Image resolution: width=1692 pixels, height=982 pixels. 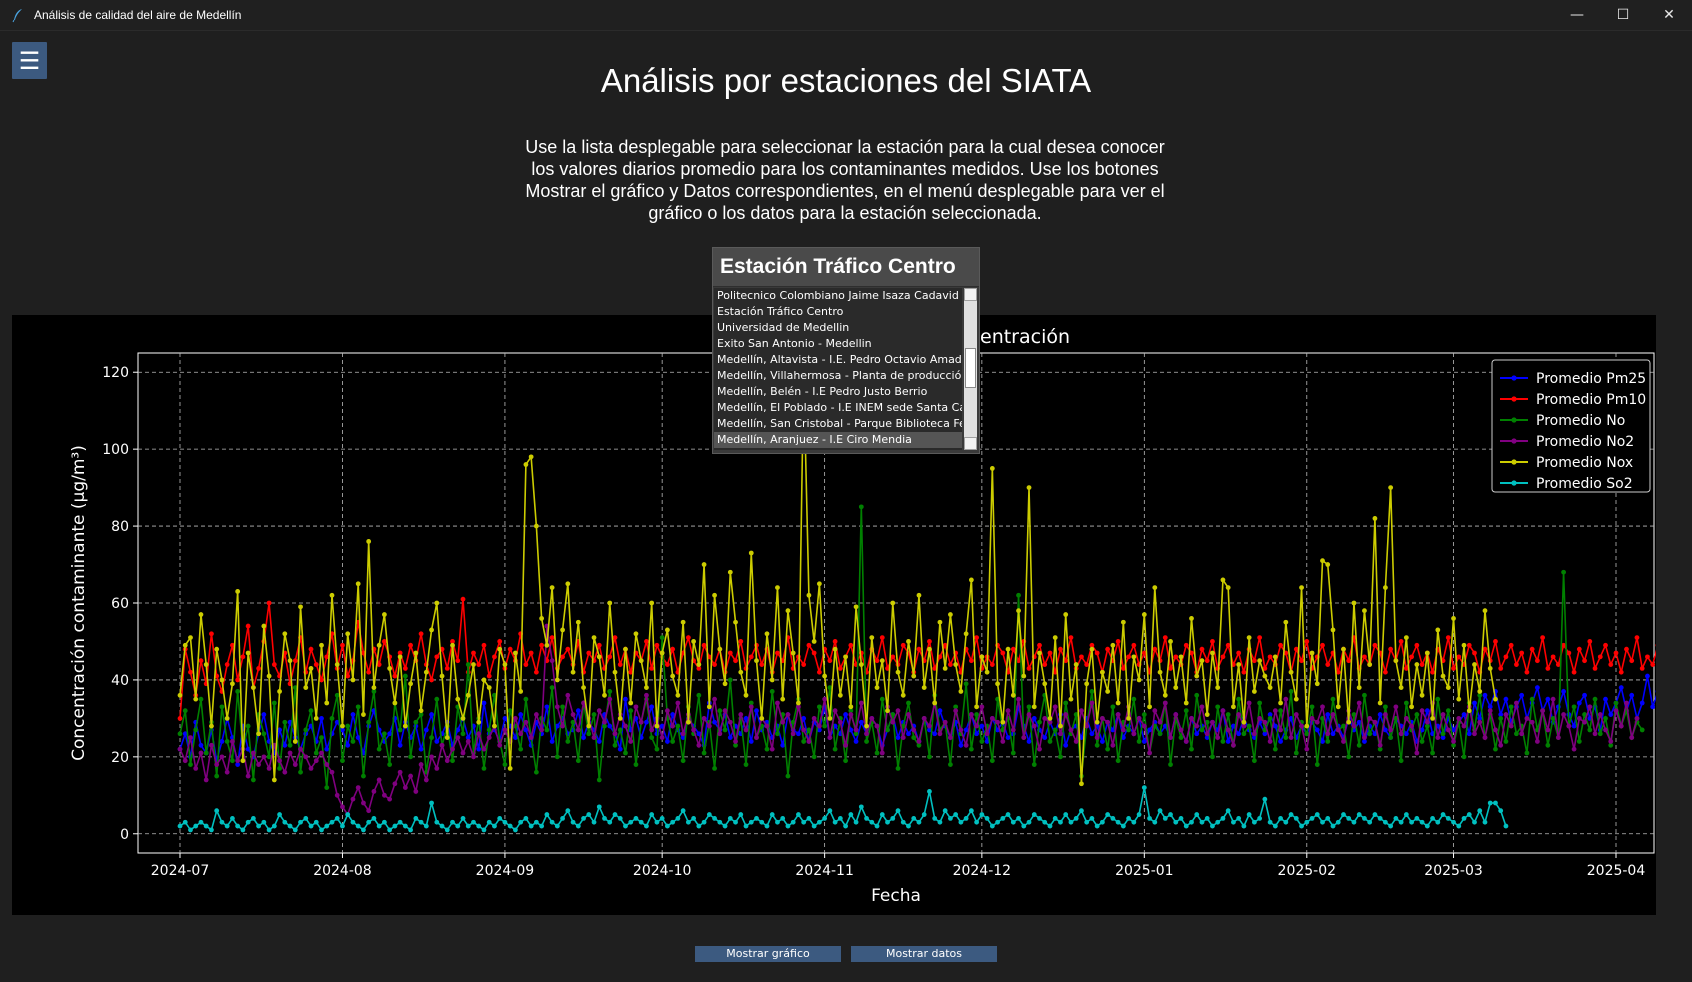 What do you see at coordinates (780, 311) in the screenshot?
I see `station-list-item: Estación Tráfico Centro` at bounding box center [780, 311].